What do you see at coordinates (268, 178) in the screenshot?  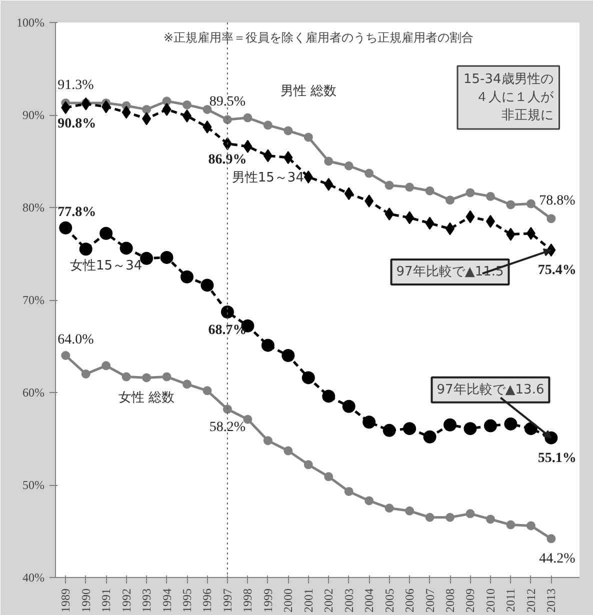 I see `series-label: 男性15～34` at bounding box center [268, 178].